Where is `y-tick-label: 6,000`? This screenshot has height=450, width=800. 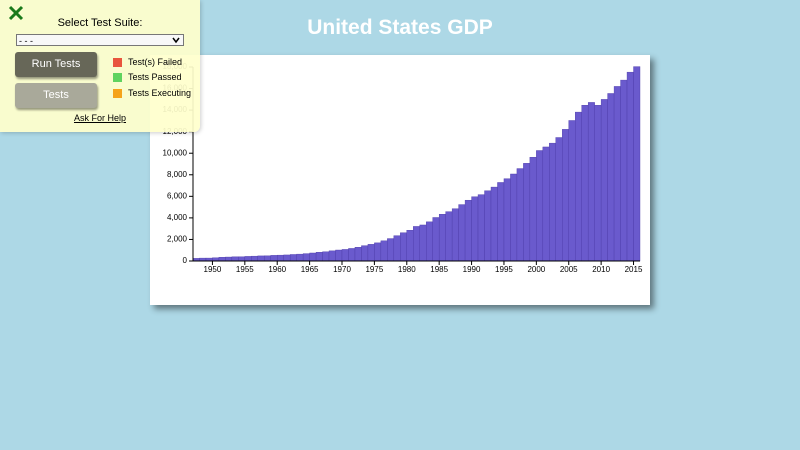
y-tick-label: 6,000 is located at coordinates (177, 195).